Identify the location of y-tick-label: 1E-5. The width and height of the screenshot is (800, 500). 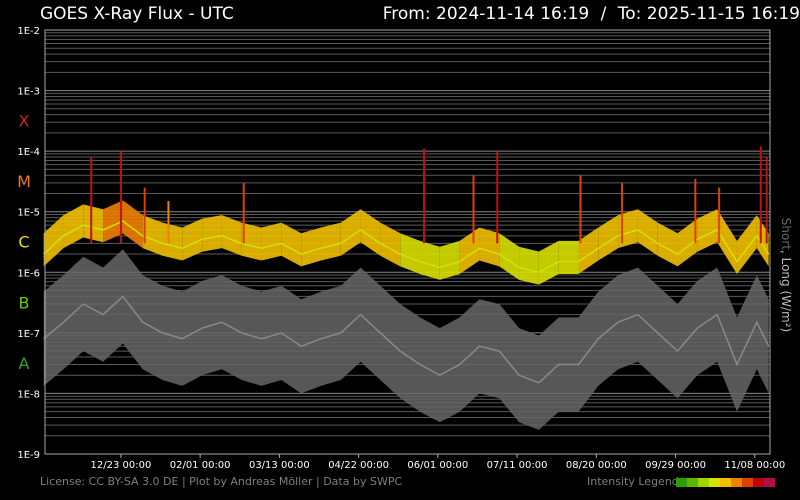
(28, 213).